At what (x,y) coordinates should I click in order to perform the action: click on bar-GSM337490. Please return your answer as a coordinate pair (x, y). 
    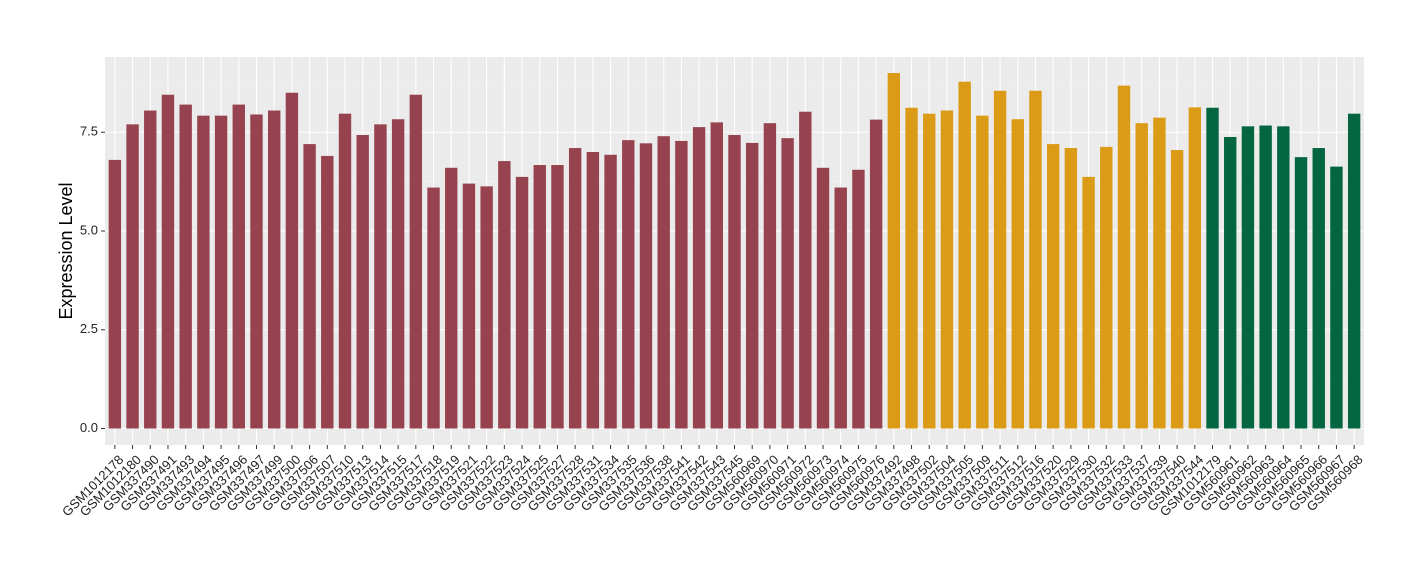
    Looking at the image, I should click on (150, 269).